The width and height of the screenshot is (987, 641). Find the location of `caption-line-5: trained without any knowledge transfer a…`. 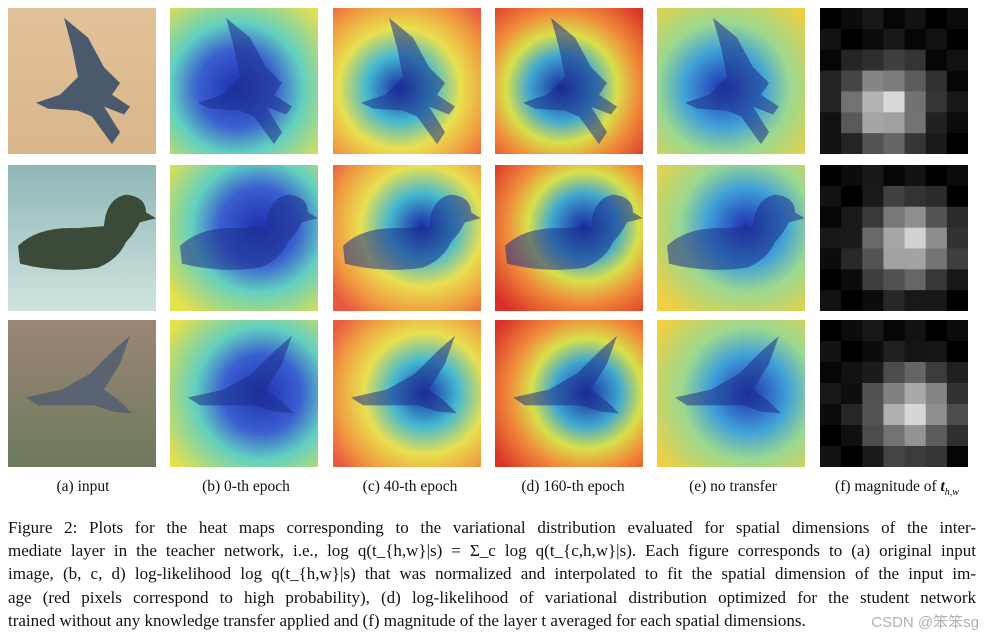

caption-line-5: trained without any knowledge transfer a… is located at coordinates (407, 620).